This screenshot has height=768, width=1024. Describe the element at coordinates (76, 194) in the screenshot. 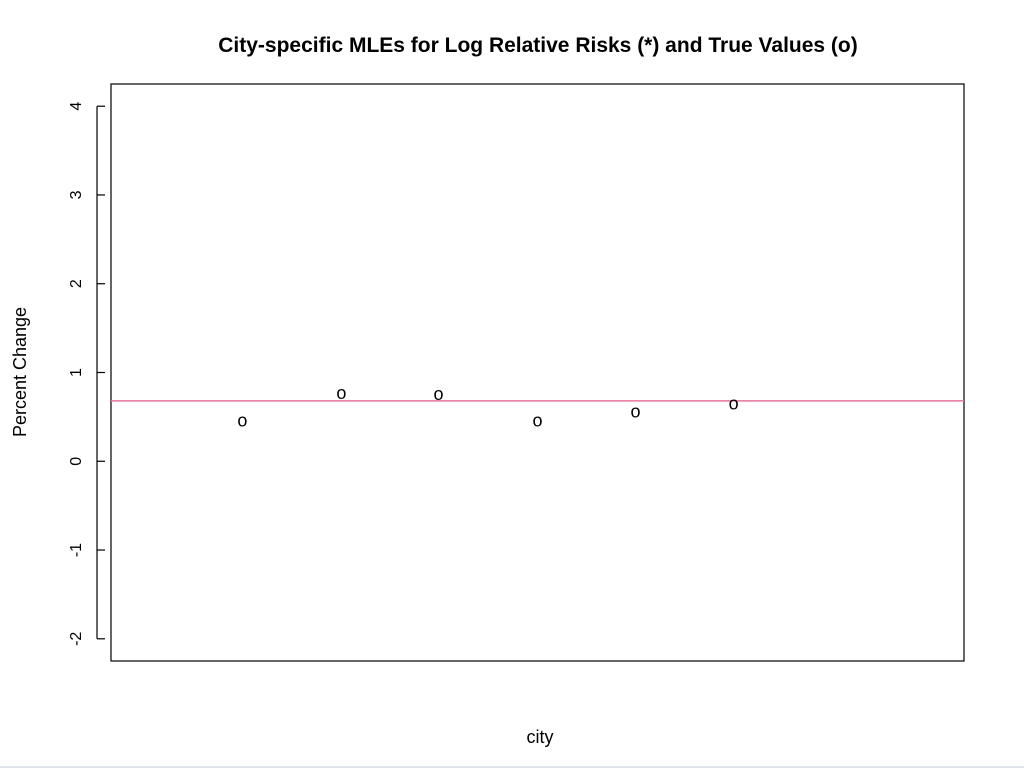

I see `y-tick-label: 3` at that location.